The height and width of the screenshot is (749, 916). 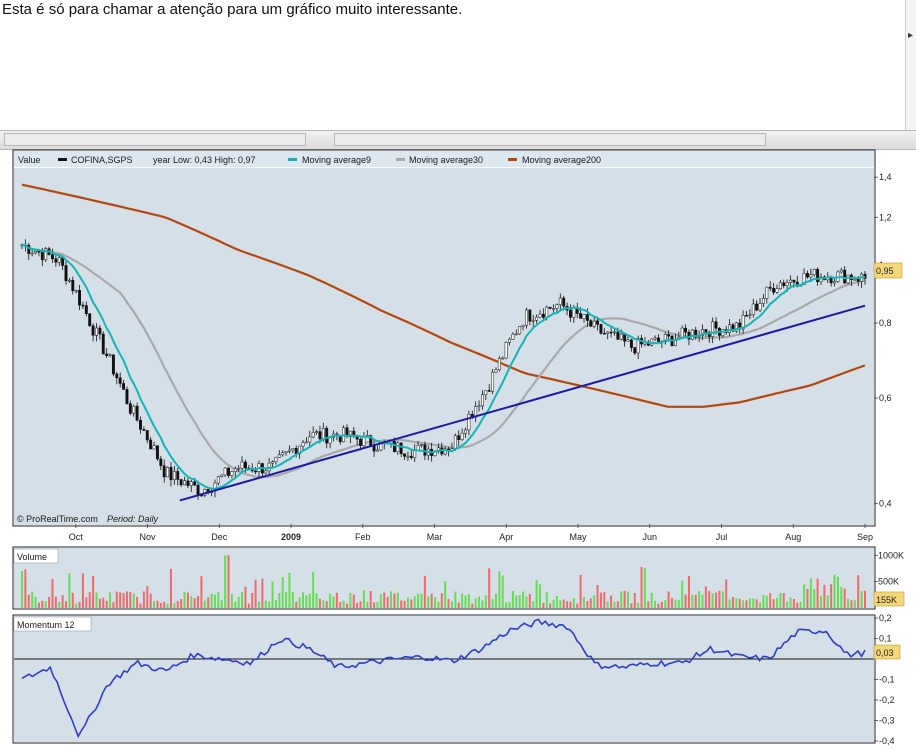 I want to click on last-momentum-badge, so click(x=887, y=652).